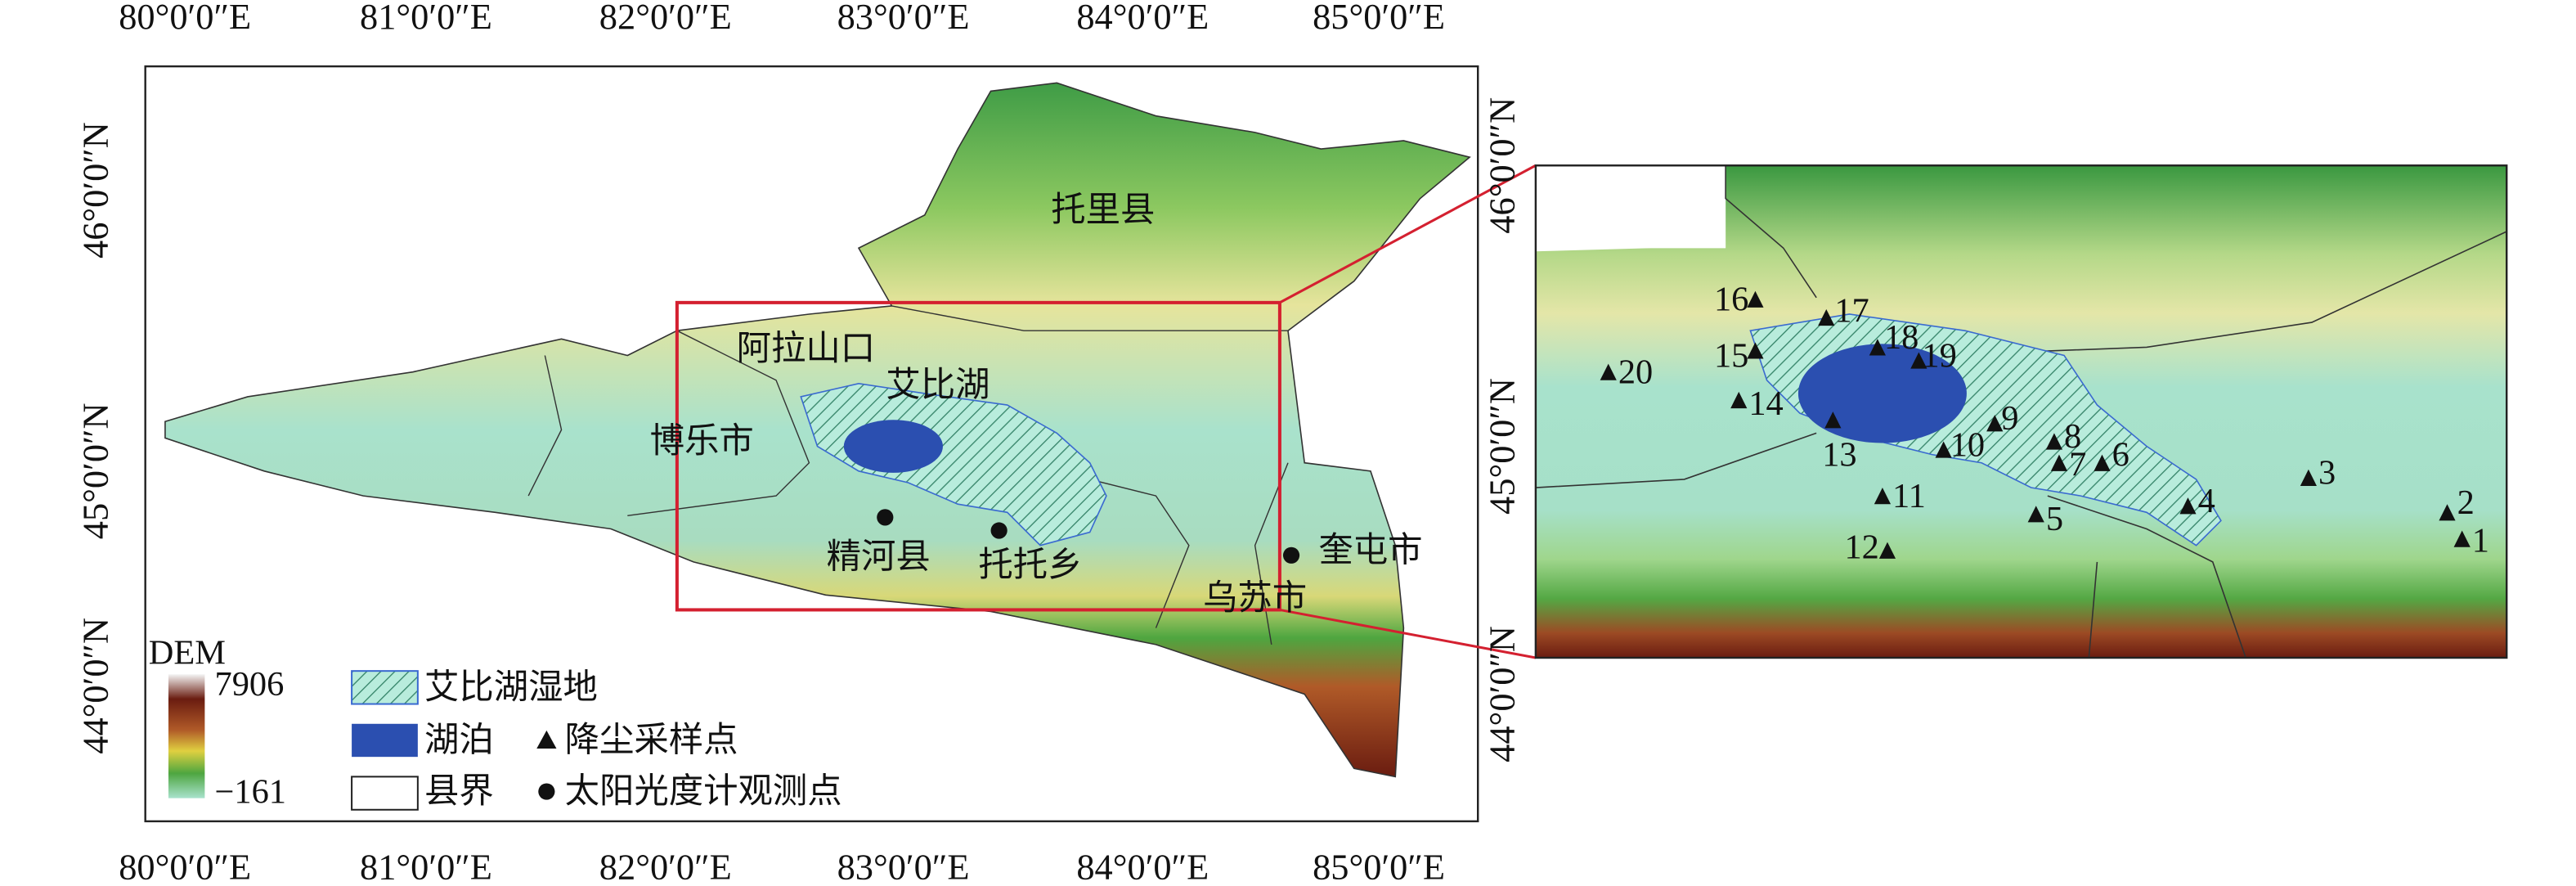 The image size is (2576, 886). Describe the element at coordinates (385, 793) in the screenshot. I see `legend-boundary` at that location.